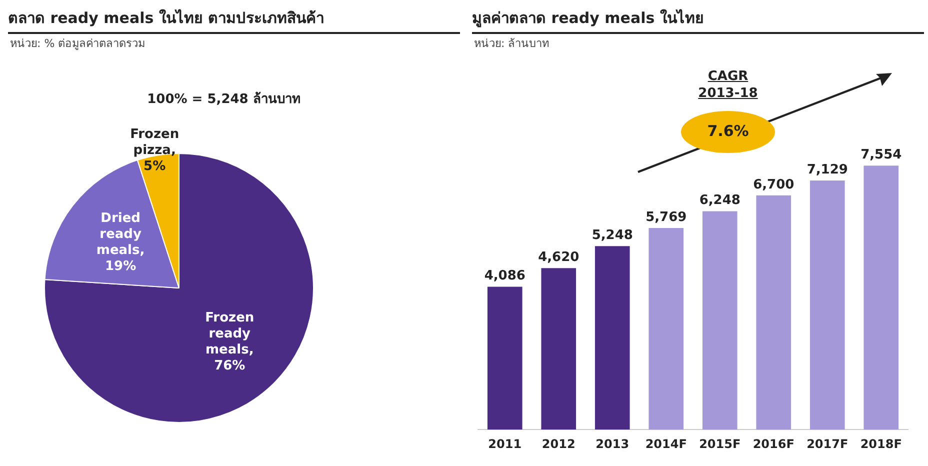 Image resolution: width=928 pixels, height=466 pixels. I want to click on data-label: 5,248, so click(612, 236).